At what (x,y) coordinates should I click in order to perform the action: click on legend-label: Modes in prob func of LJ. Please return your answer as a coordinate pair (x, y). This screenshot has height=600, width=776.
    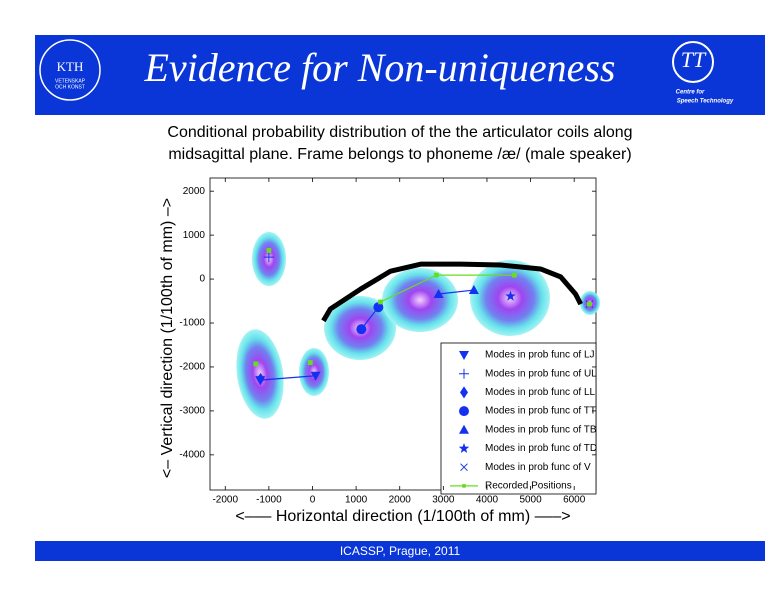
    Looking at the image, I should click on (540, 355).